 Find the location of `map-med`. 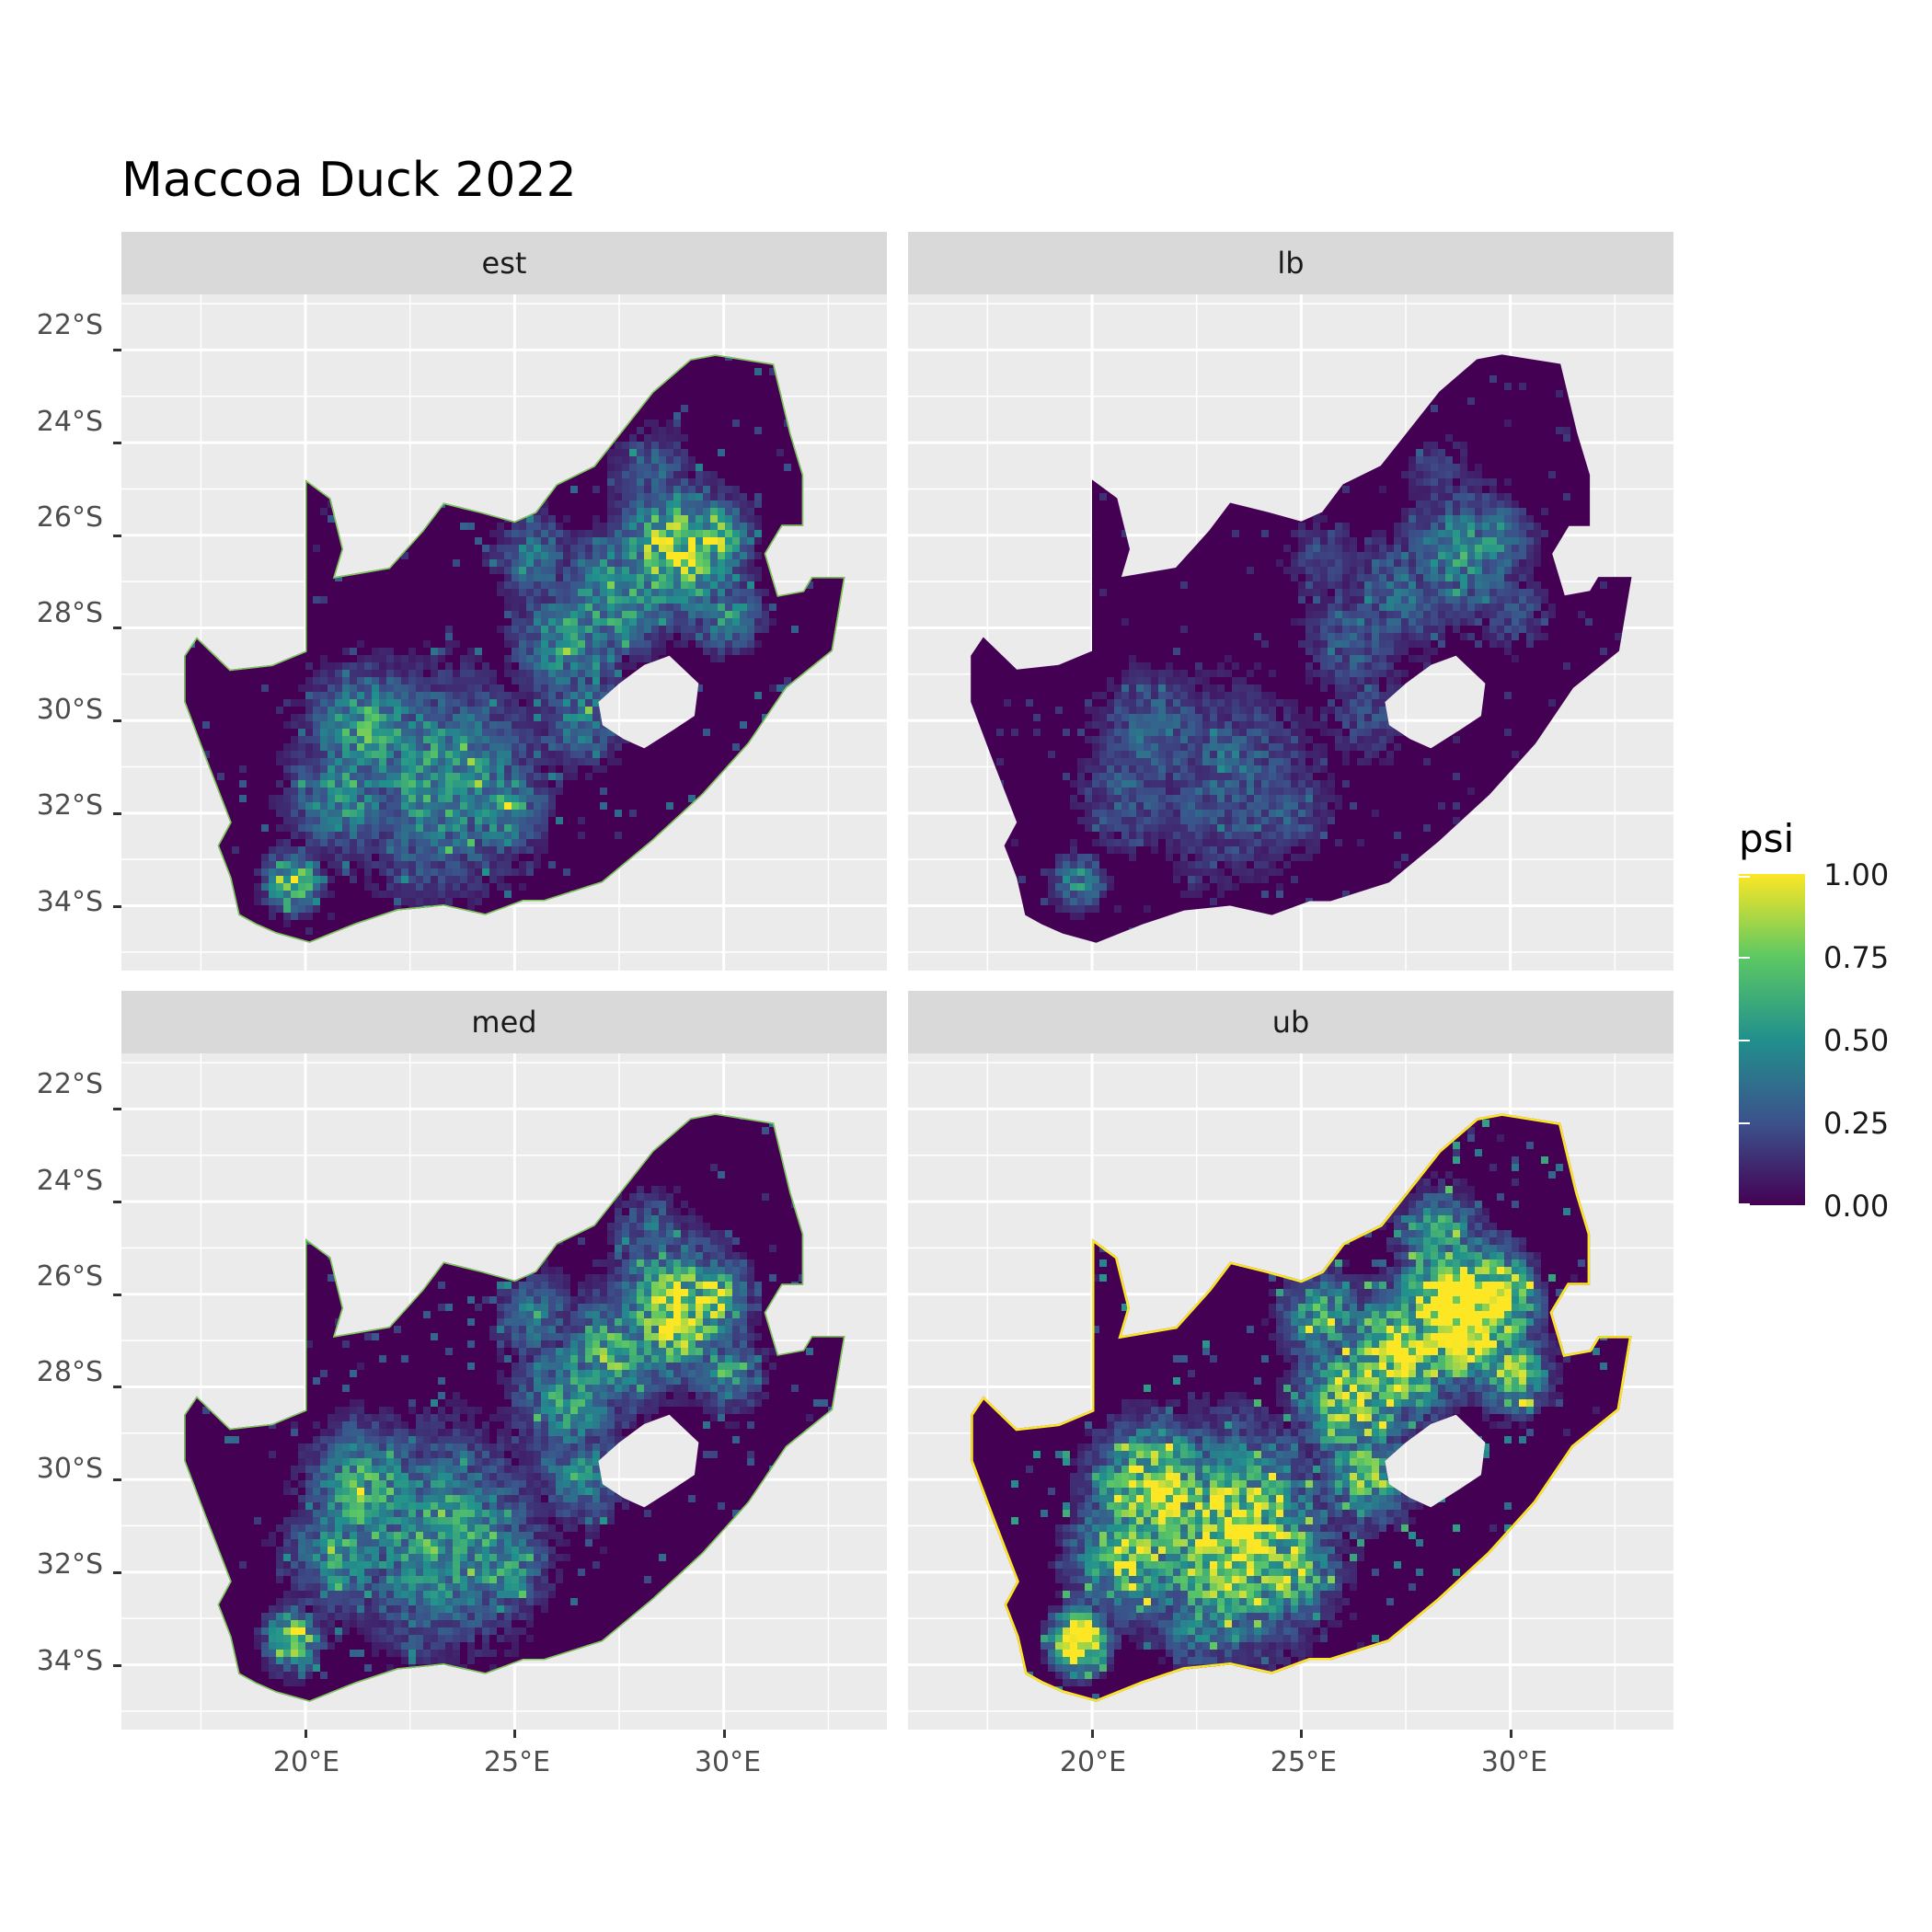

map-med is located at coordinates (504, 1391).